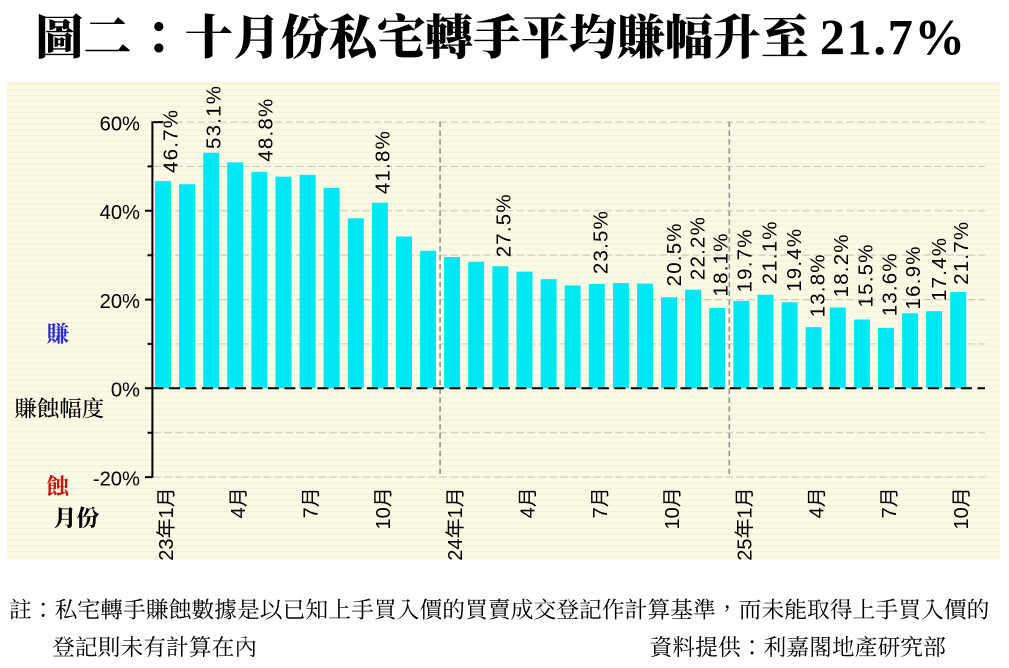 This screenshot has width=1009, height=668. Describe the element at coordinates (120, 213) in the screenshot. I see `svg-text: 40%` at that location.